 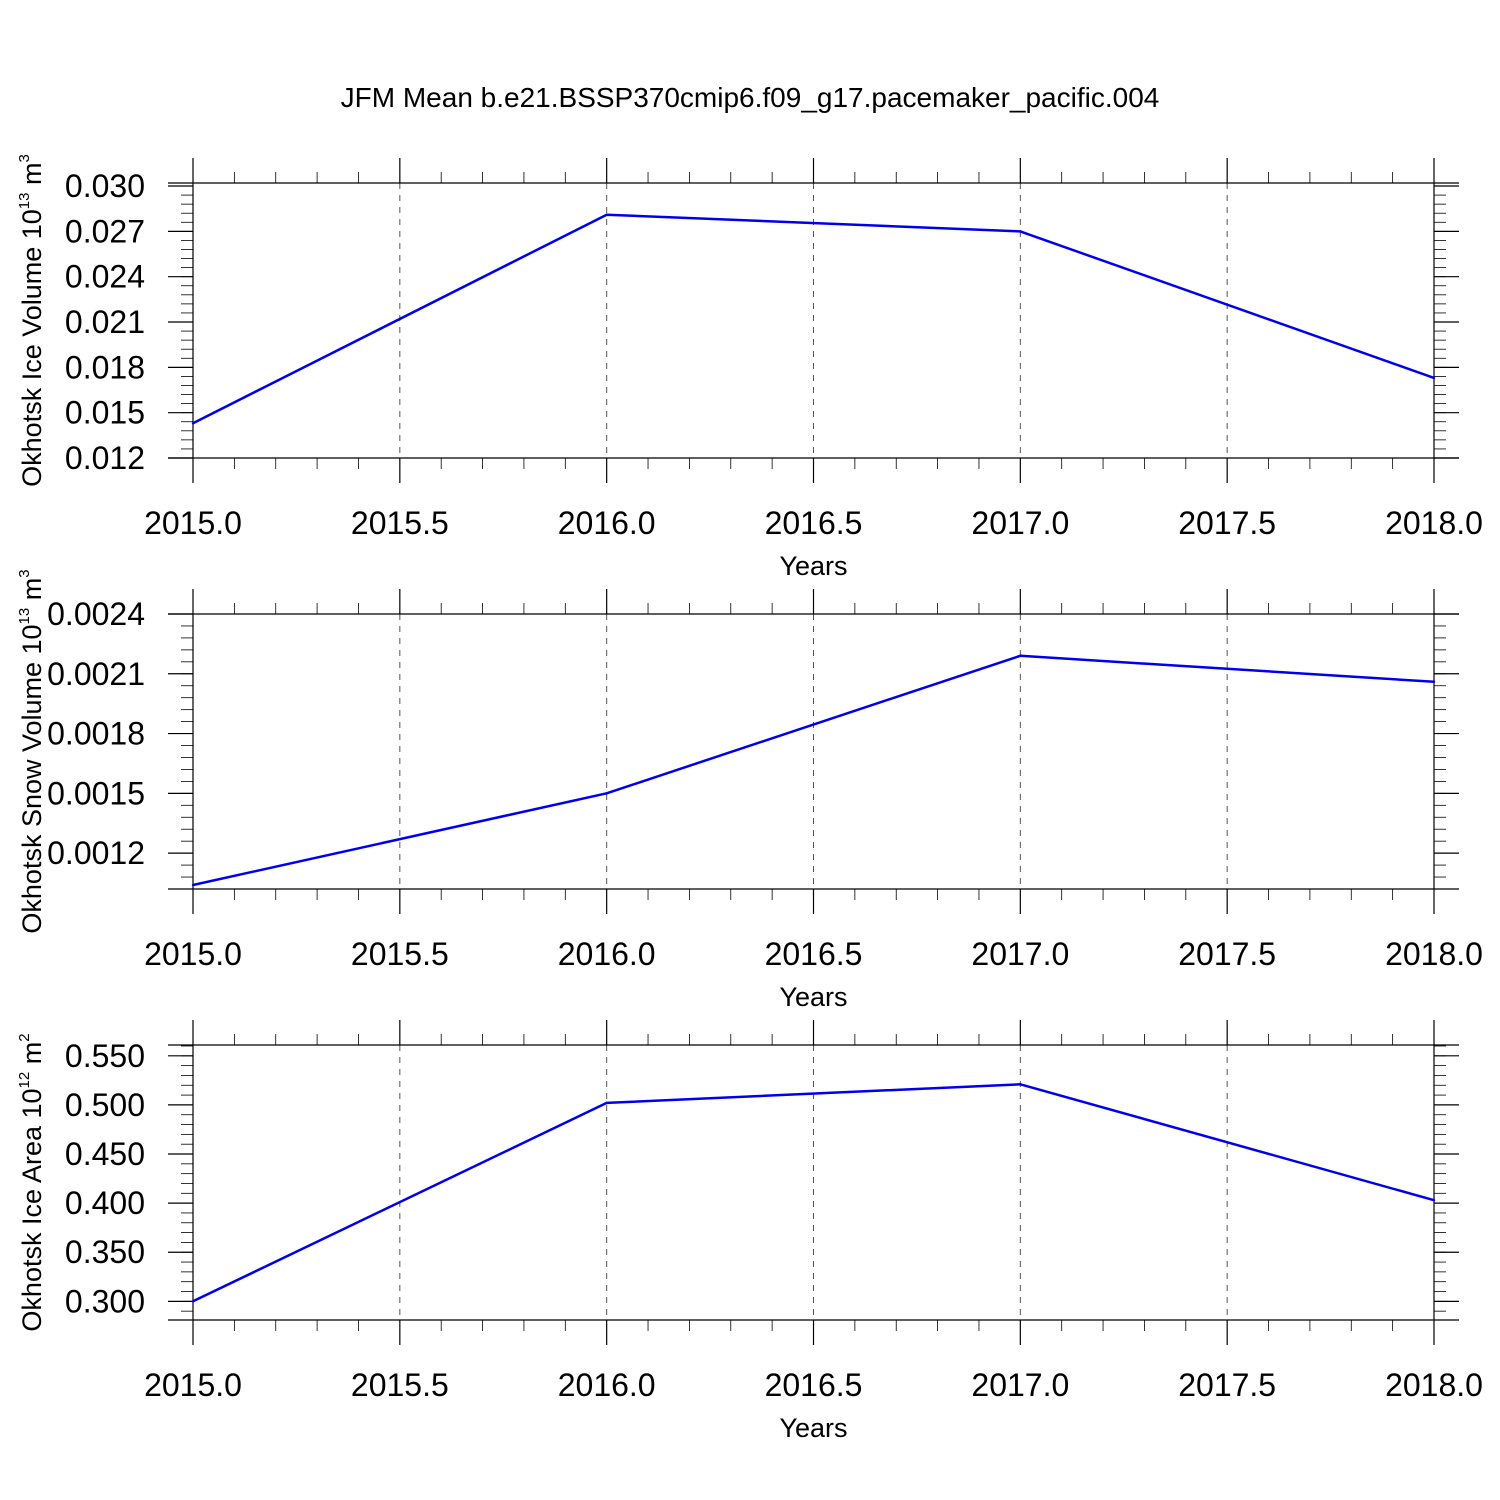 What do you see at coordinates (105, 1203) in the screenshot?
I see `y-tick-label: 0.400` at bounding box center [105, 1203].